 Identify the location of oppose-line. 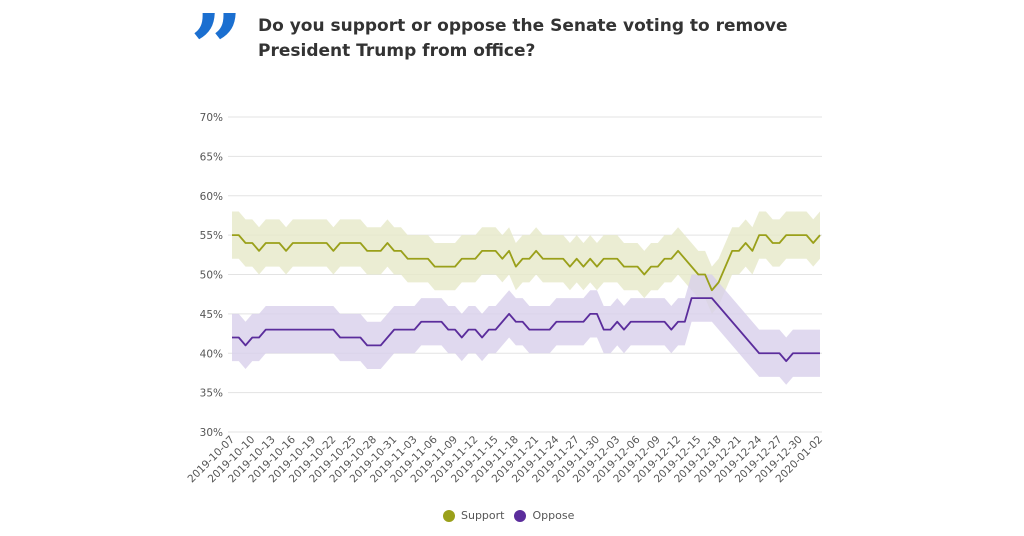
(526, 330).